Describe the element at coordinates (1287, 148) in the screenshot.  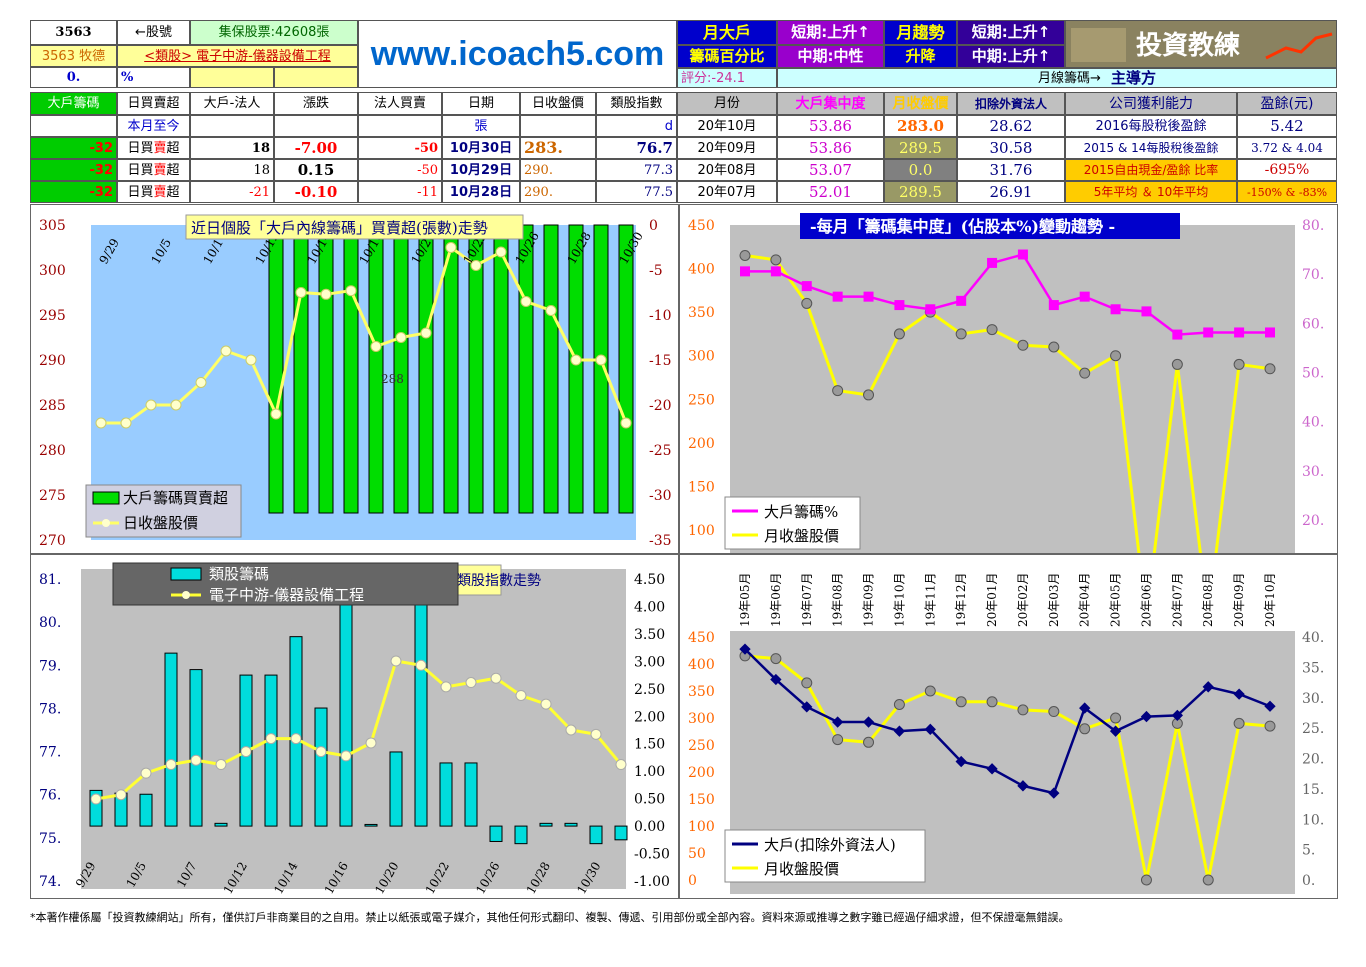
I see `m-row2-val: 3.72 & 4.04` at that location.